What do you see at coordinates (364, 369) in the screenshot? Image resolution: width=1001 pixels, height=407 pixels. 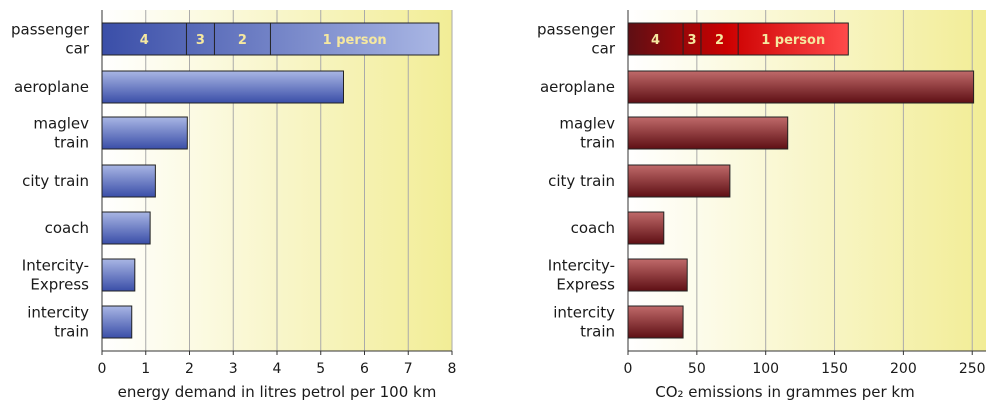 I see `x-tick-label: 6` at bounding box center [364, 369].